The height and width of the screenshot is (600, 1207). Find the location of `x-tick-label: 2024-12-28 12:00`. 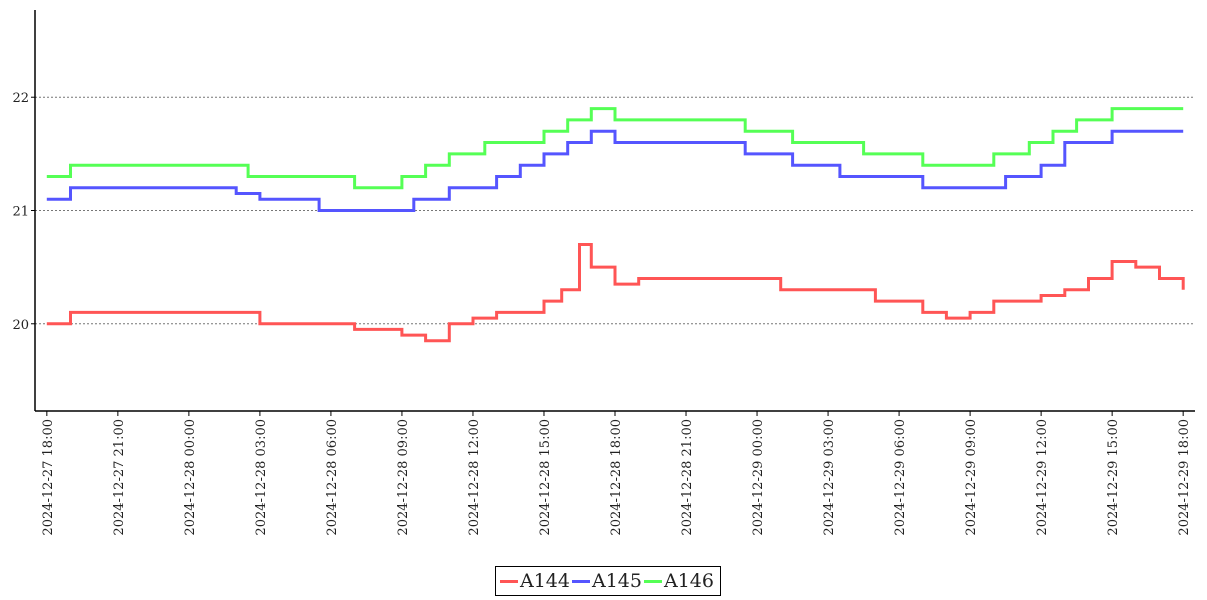

x-tick-label: 2024-12-28 12:00 is located at coordinates (474, 477).